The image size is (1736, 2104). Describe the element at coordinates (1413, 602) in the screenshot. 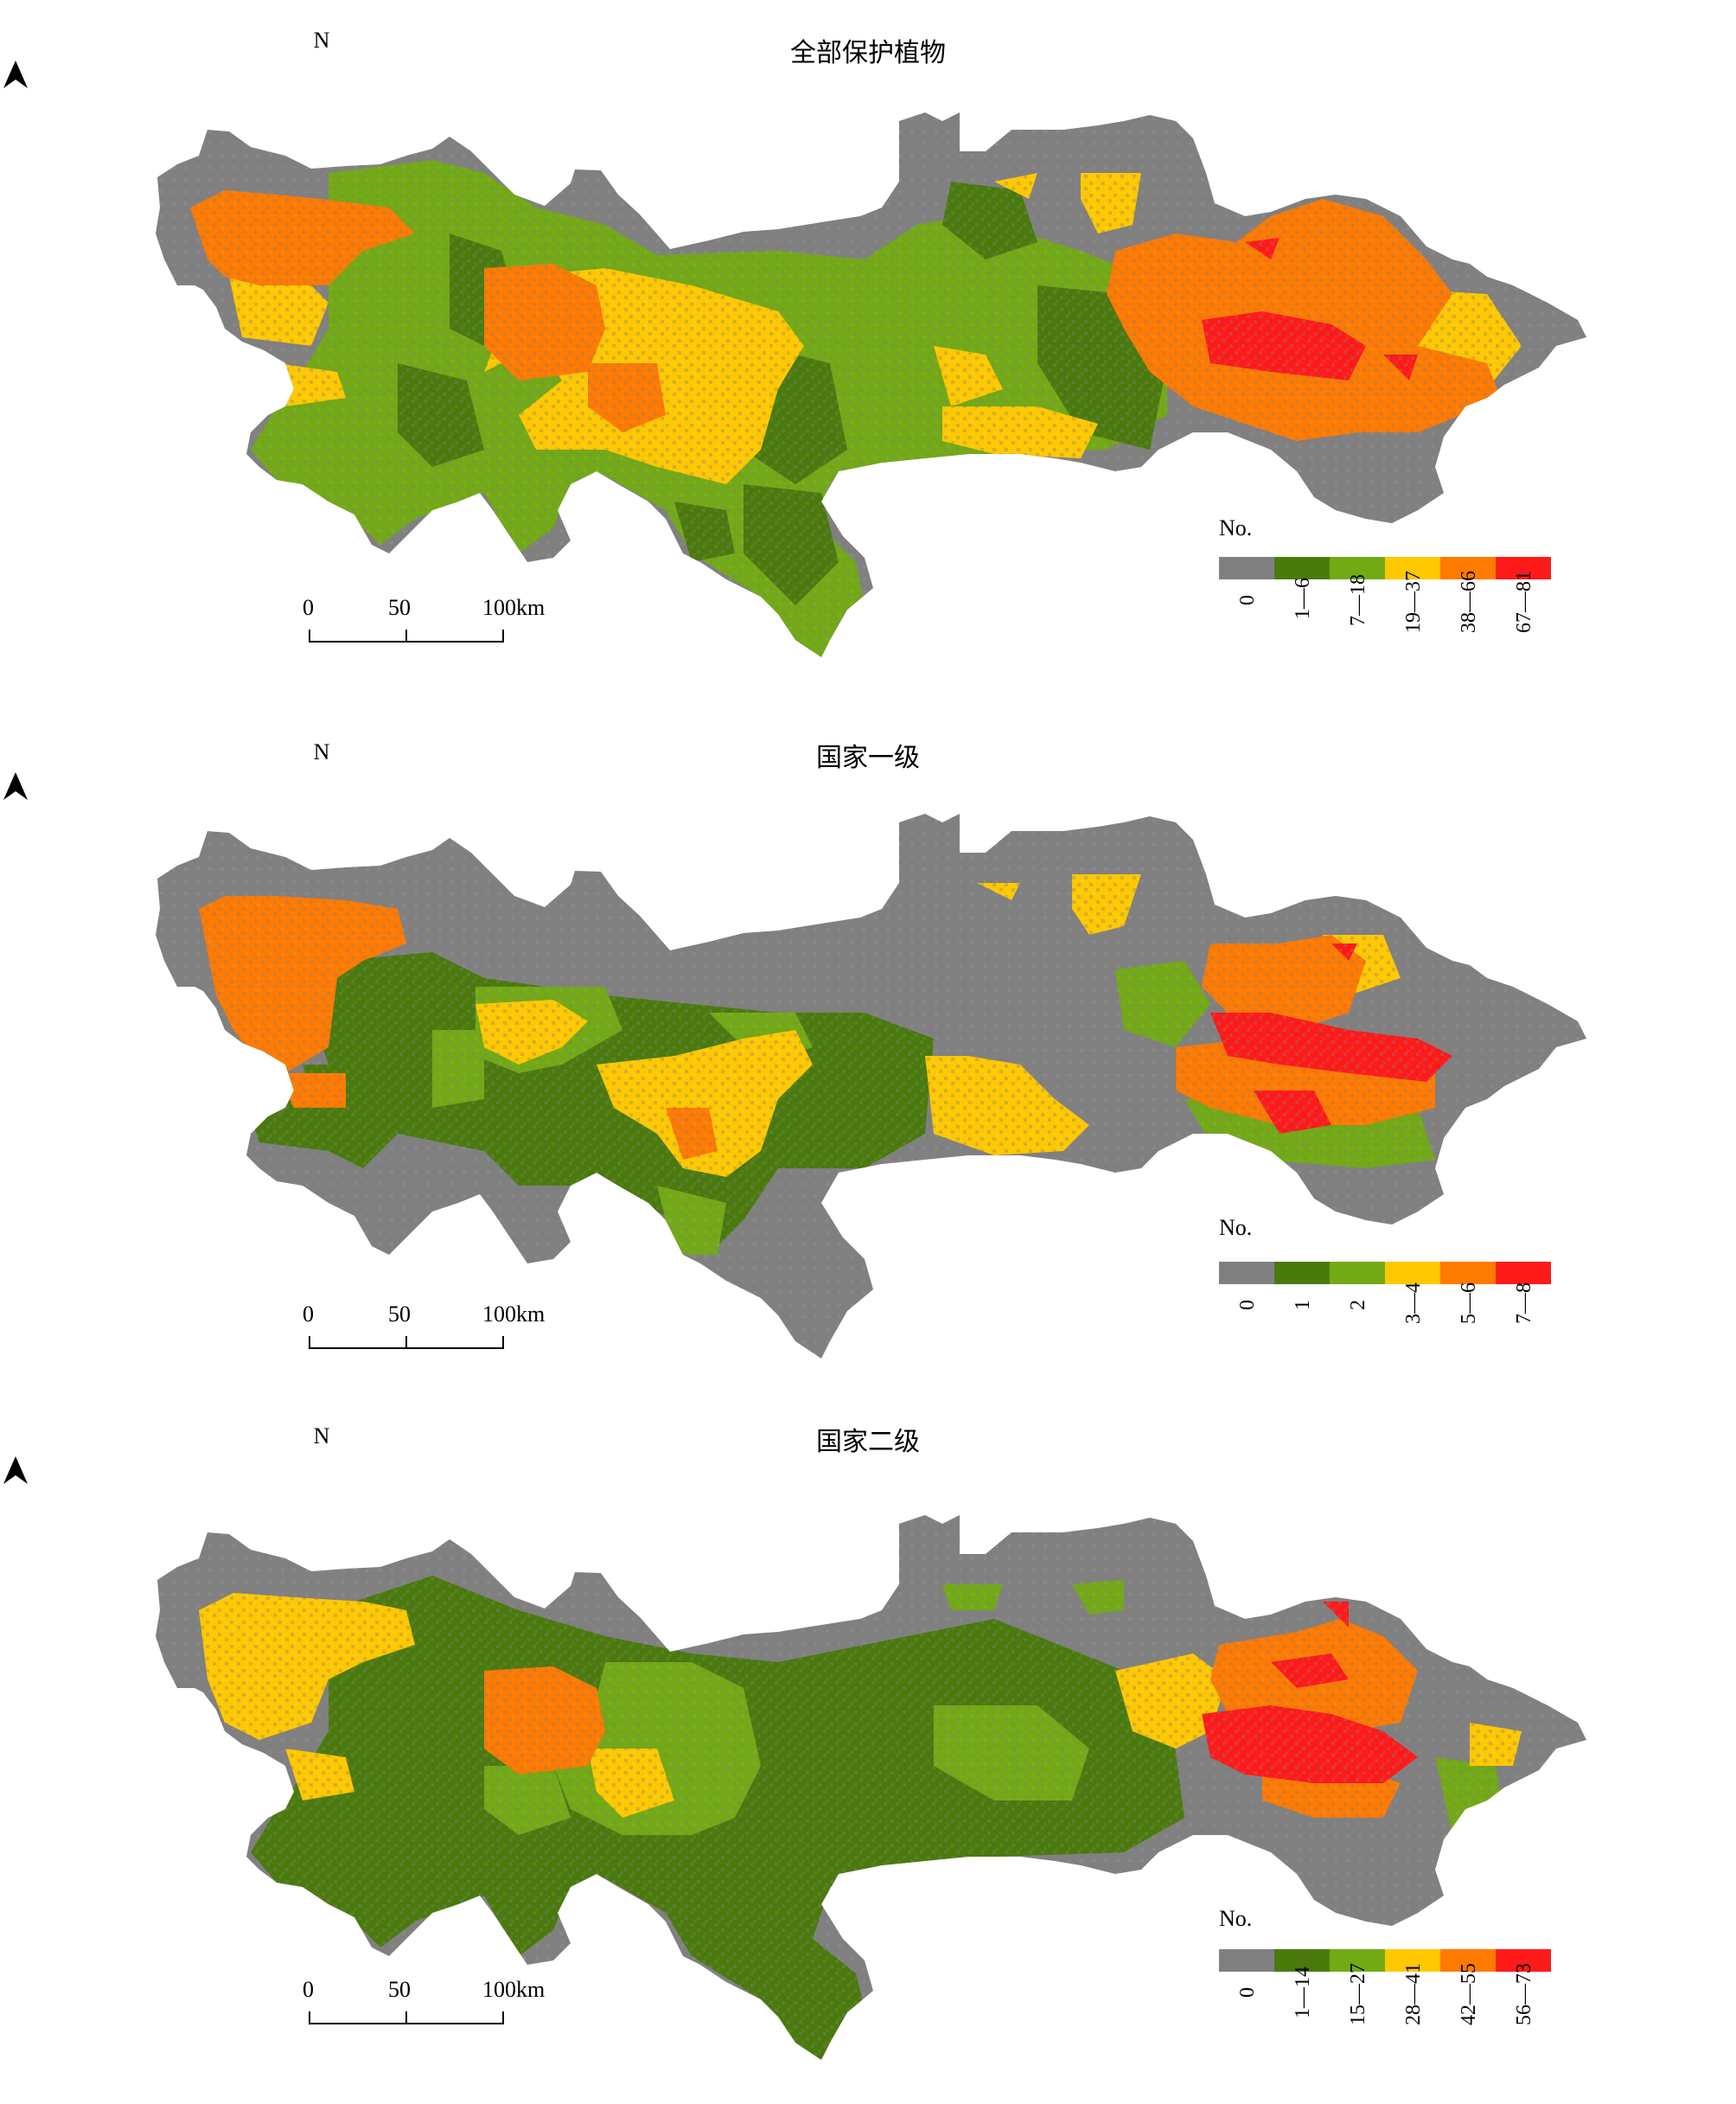

I see `legend-label: 19—37` at that location.